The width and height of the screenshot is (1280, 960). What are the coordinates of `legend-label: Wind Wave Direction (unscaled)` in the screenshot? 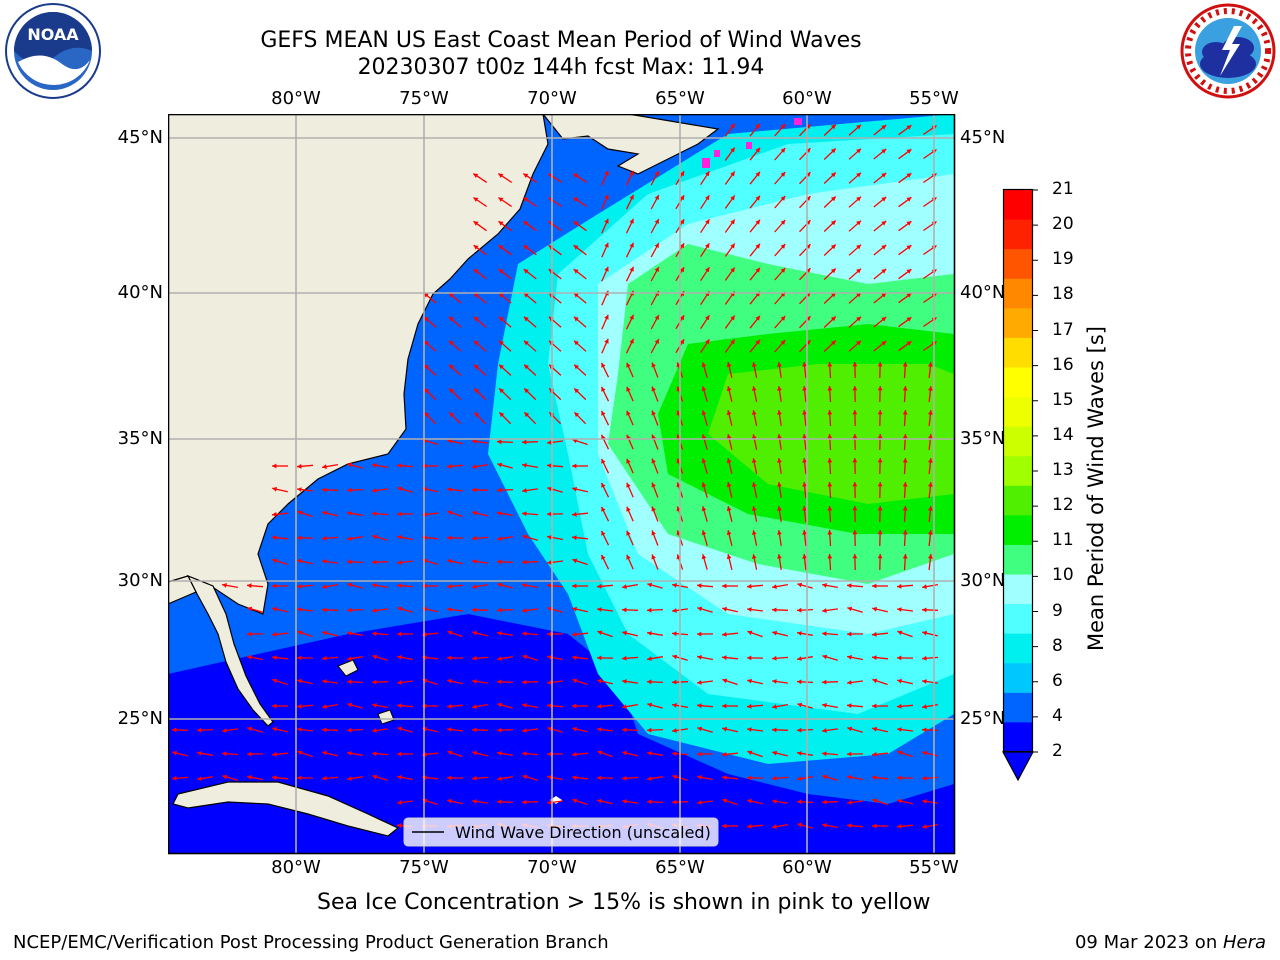 It's located at (583, 832).